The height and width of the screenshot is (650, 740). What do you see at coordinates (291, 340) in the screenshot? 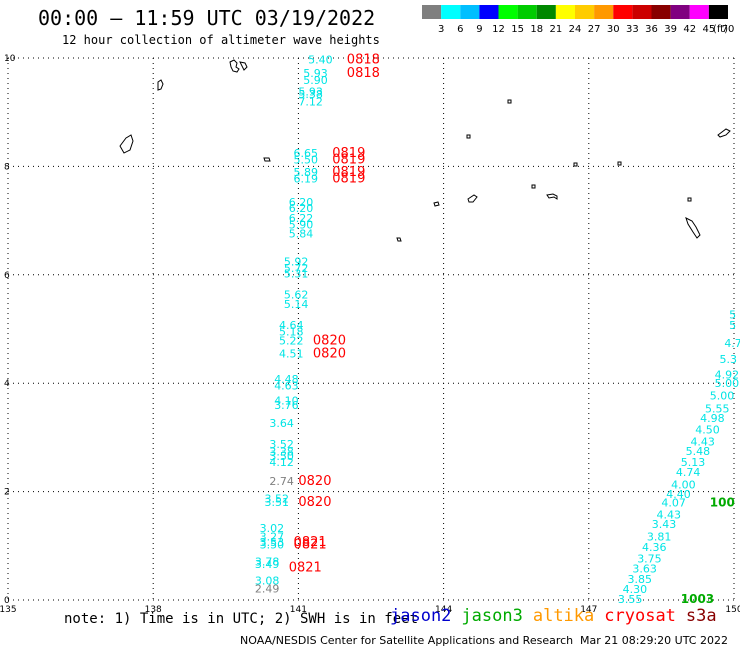
I see `data-point-label-jason2: 5.22` at bounding box center [291, 340].